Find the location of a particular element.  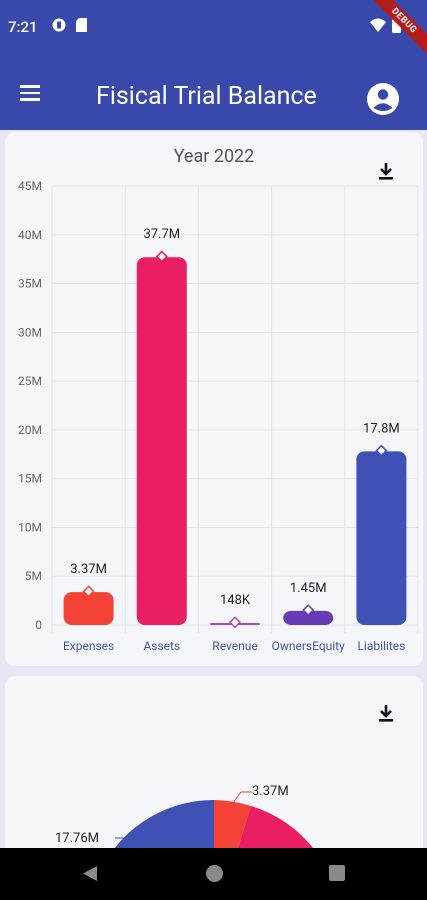

data-label: 3.37M is located at coordinates (88, 569).